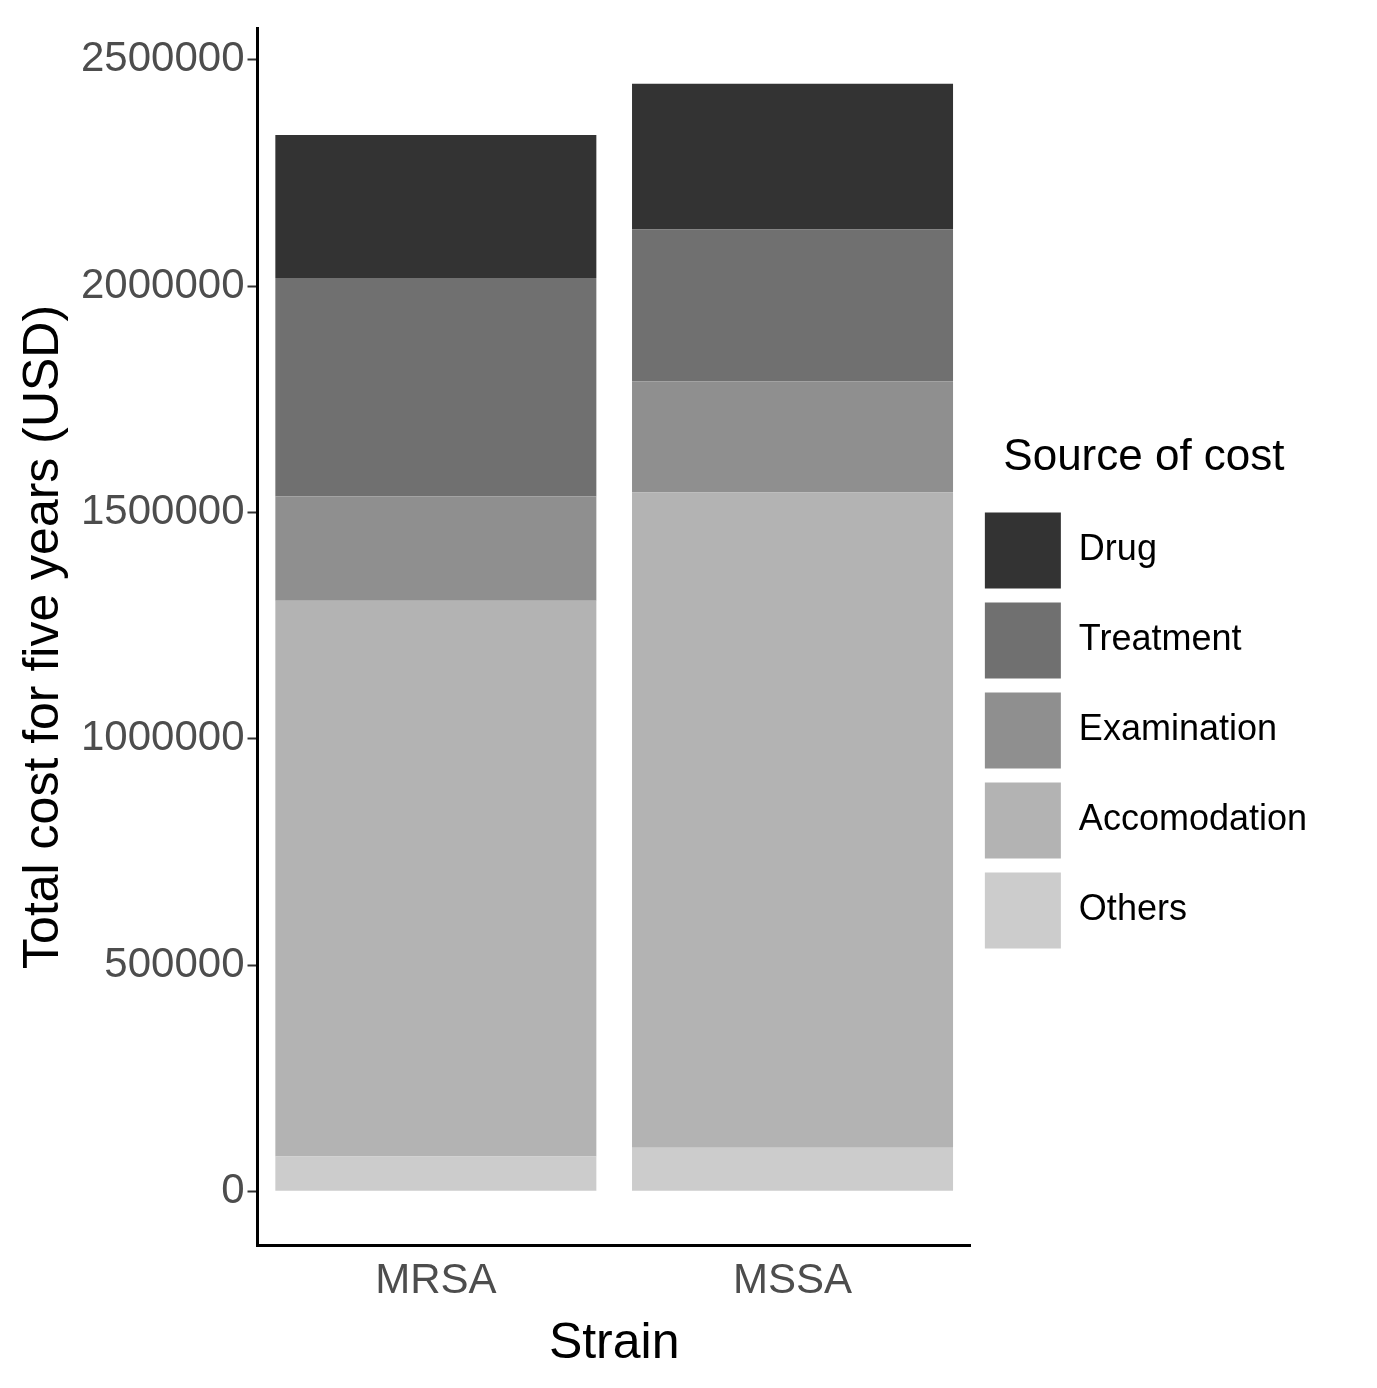 Image resolution: width=1377 pixels, height=1388 pixels. What do you see at coordinates (162, 510) in the screenshot?
I see `y-tick-label: 1500000` at bounding box center [162, 510].